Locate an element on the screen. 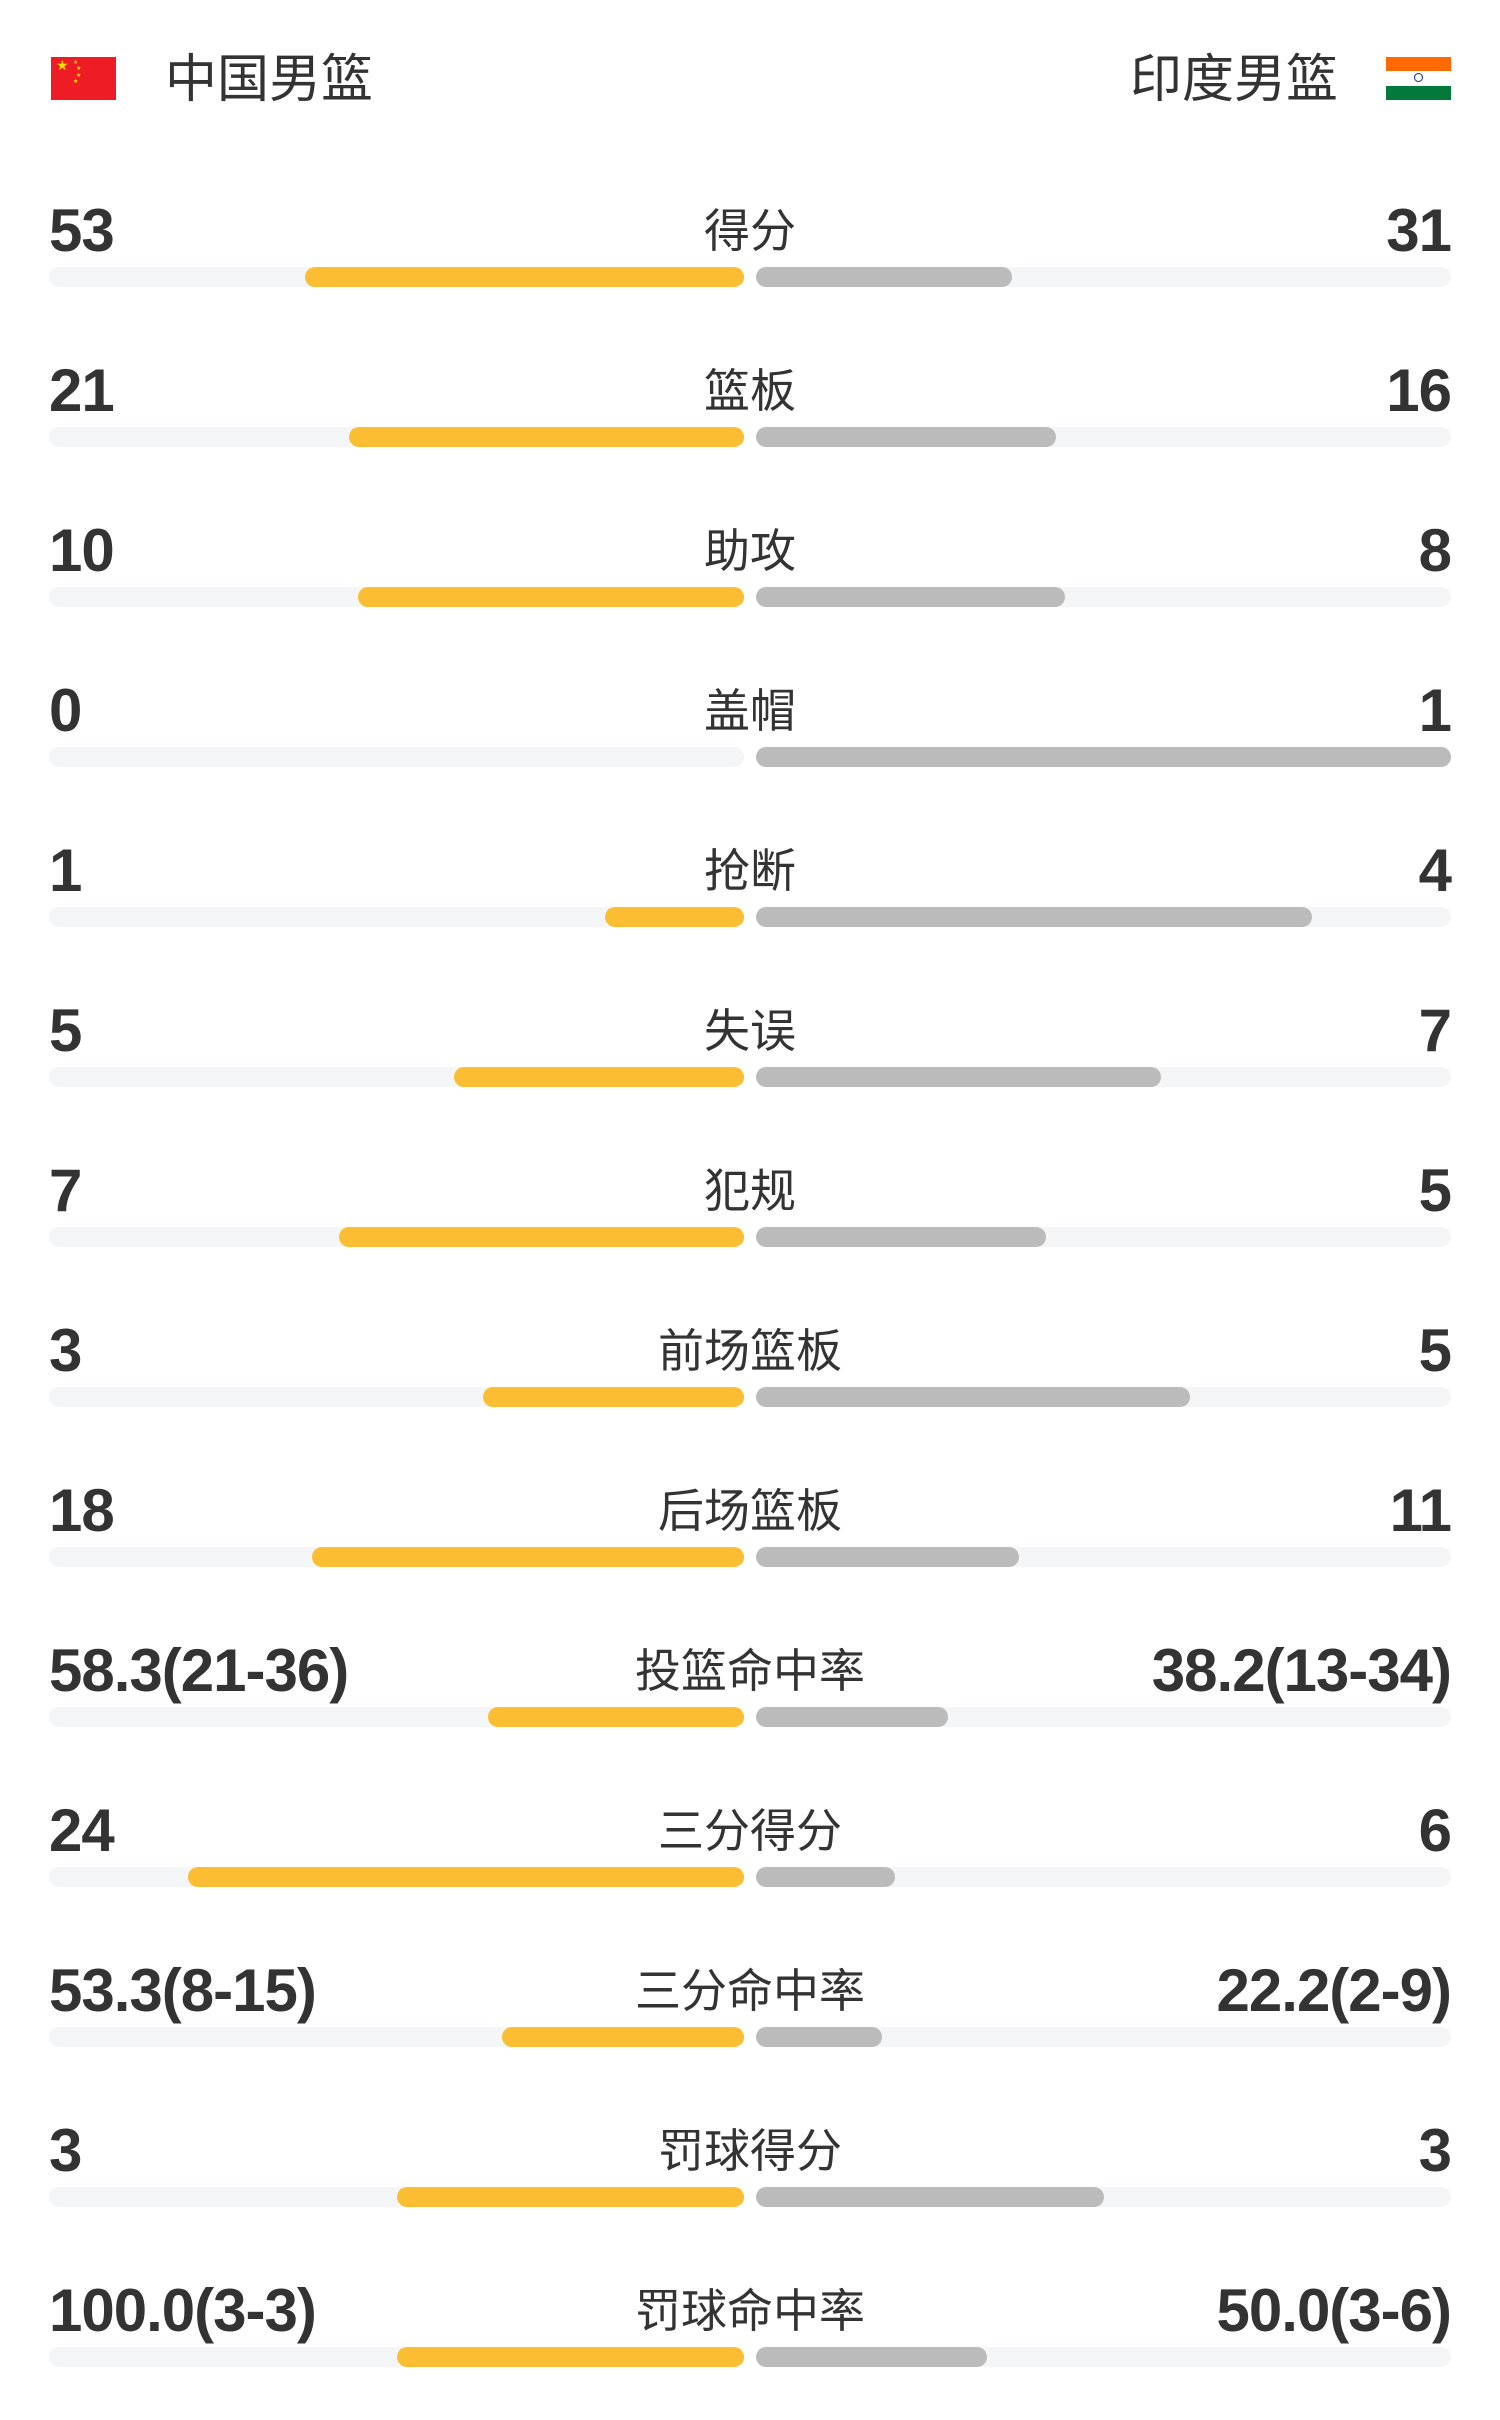  stat-row: 53 得分 31 is located at coordinates (750, 260).